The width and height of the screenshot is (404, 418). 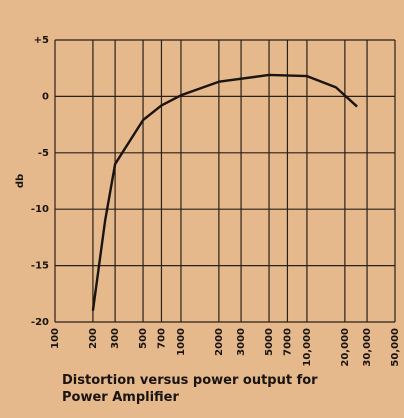 What do you see at coordinates (115, 338) in the screenshot?
I see `x-tick-label: 300` at bounding box center [115, 338].